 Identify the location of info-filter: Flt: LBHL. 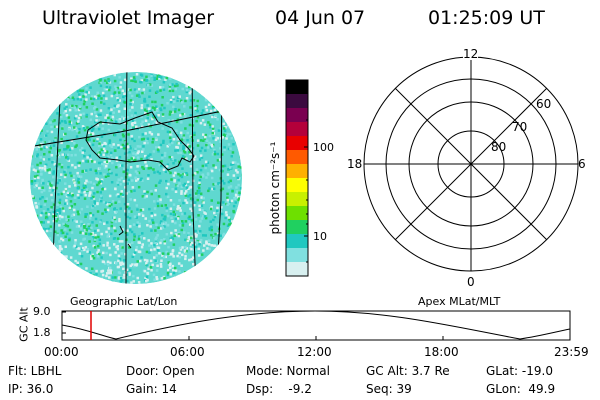
(35, 371).